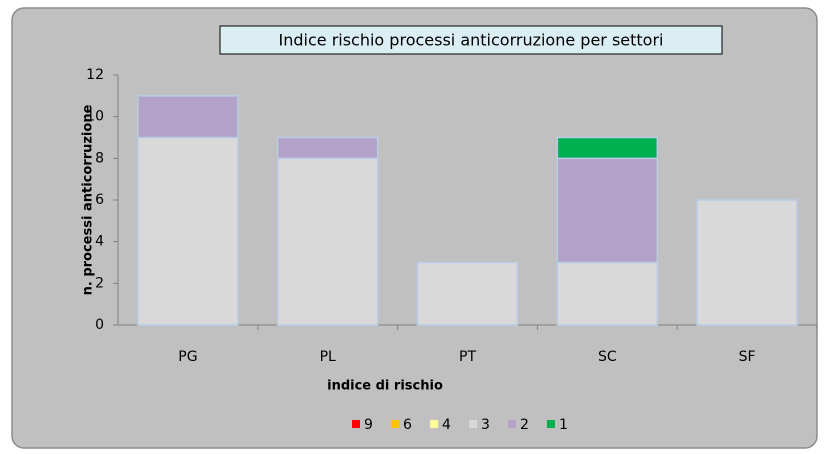  Describe the element at coordinates (88, 199) in the screenshot. I see `y-axis-title: n. processi anticorruzione` at that location.